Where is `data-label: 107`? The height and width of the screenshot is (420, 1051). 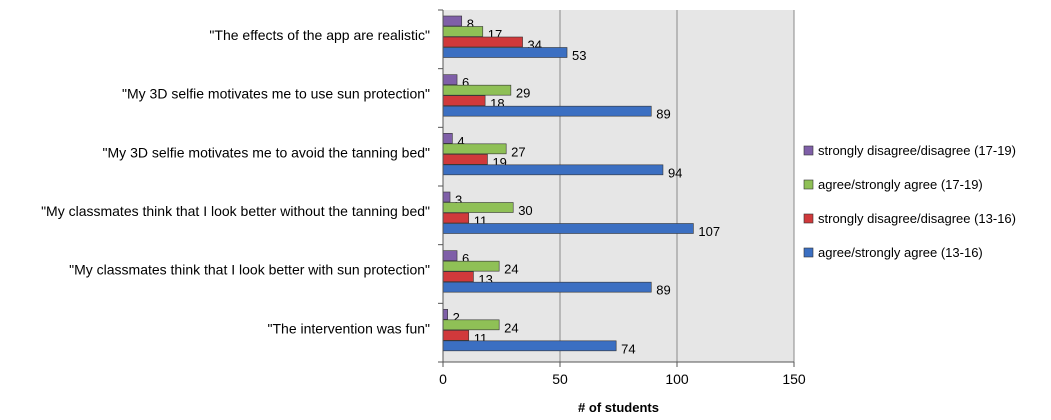 data-label: 107 is located at coordinates (709, 231).